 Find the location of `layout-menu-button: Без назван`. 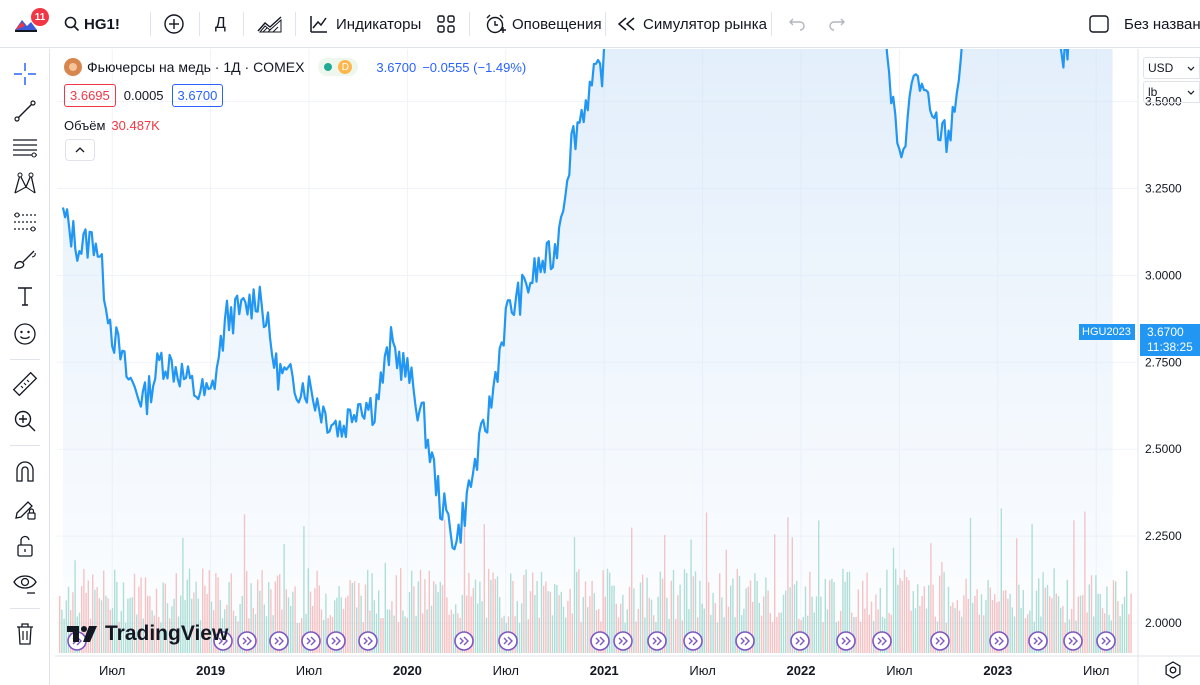

layout-menu-button: Без назван is located at coordinates (1144, 24).